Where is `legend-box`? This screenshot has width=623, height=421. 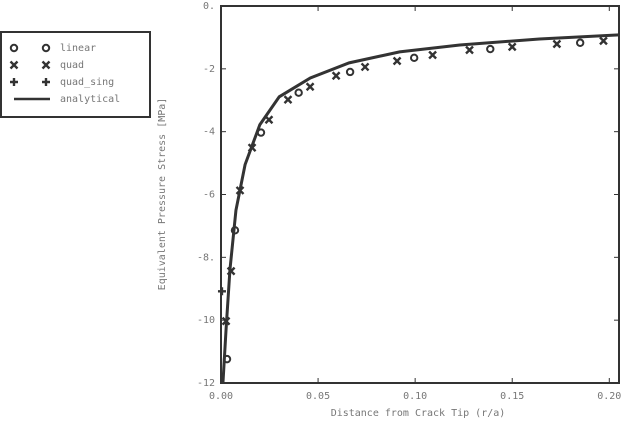 legend-box is located at coordinates (75, 74).